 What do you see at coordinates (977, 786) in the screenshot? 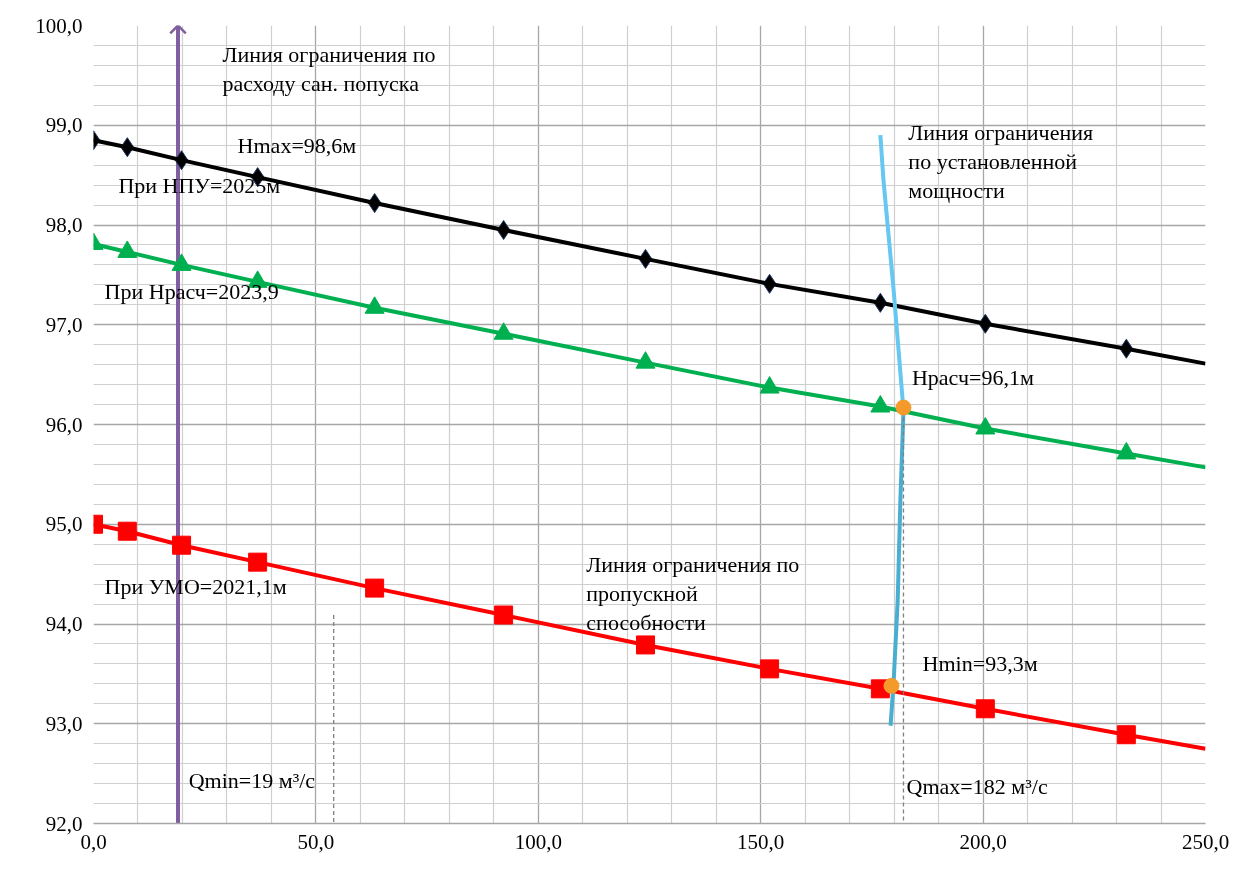
I see `annotation: Qmax=182 м³/с` at bounding box center [977, 786].